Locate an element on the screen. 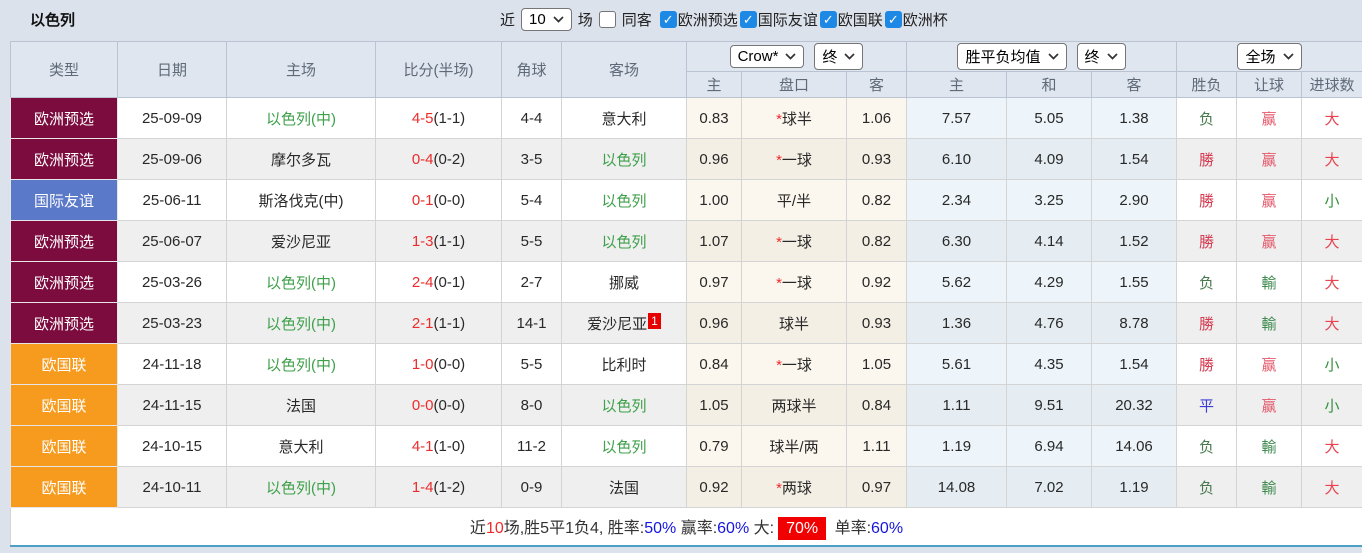  chevron-down-icon is located at coordinates (1053, 56).